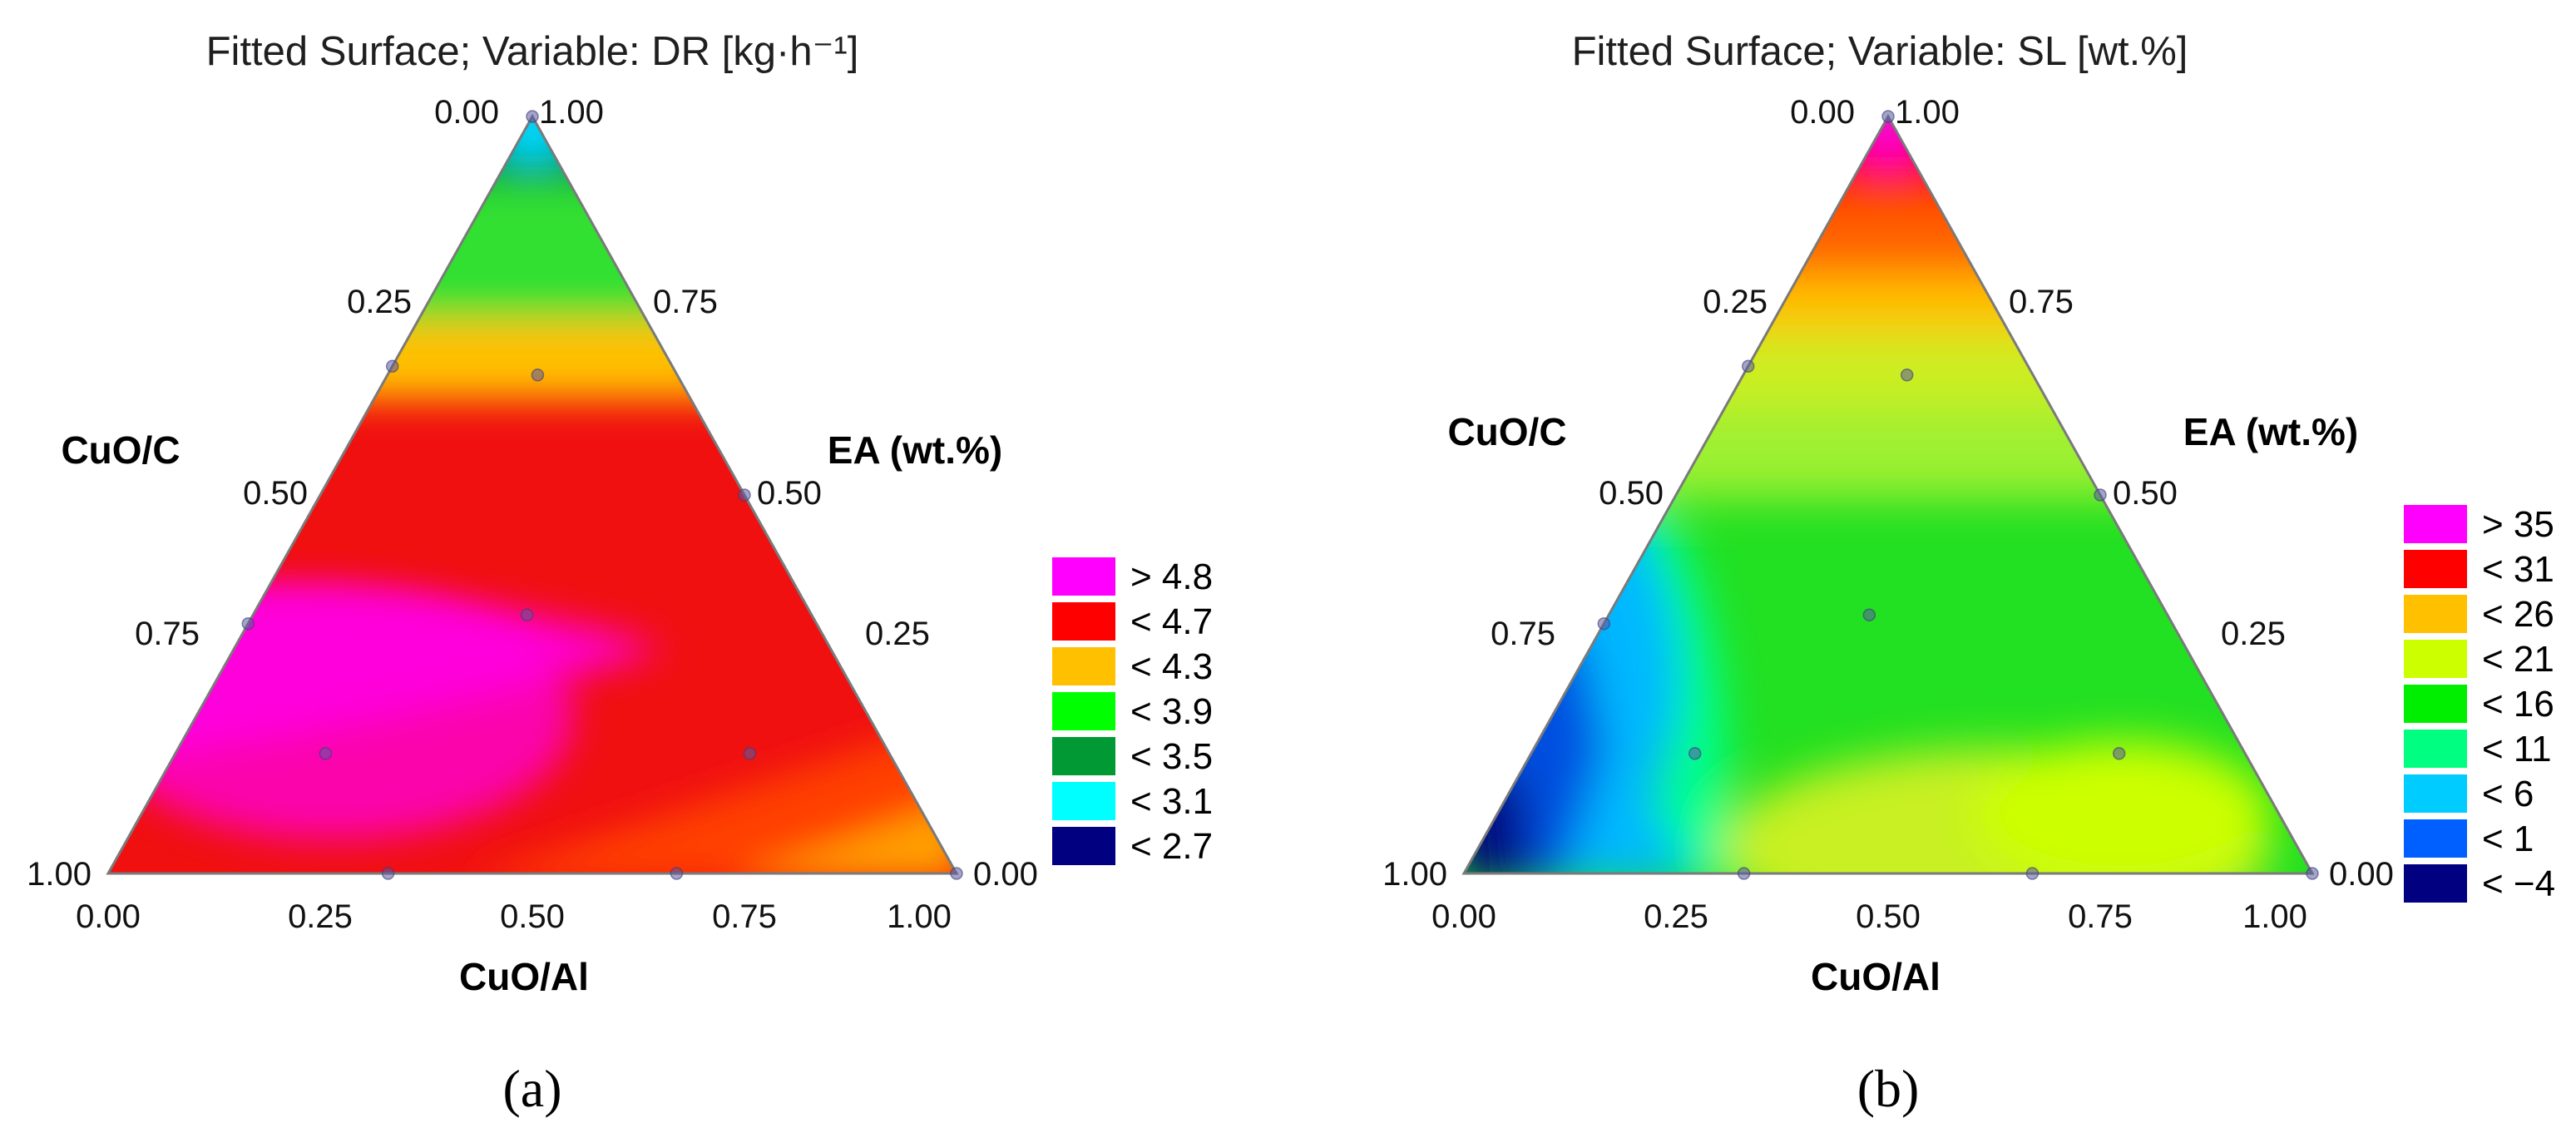  Describe the element at coordinates (2145, 493) in the screenshot. I see `panel-b-right-tick: 0.50` at that location.